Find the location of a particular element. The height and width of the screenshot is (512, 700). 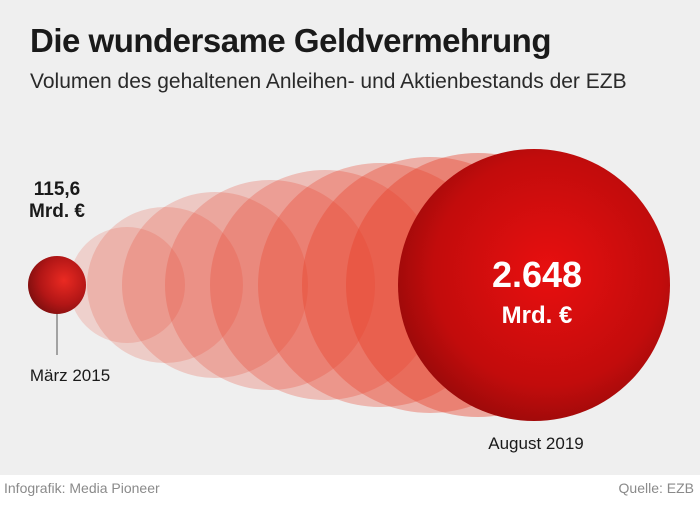

end-value-label: 2.648 is located at coordinates (537, 274).